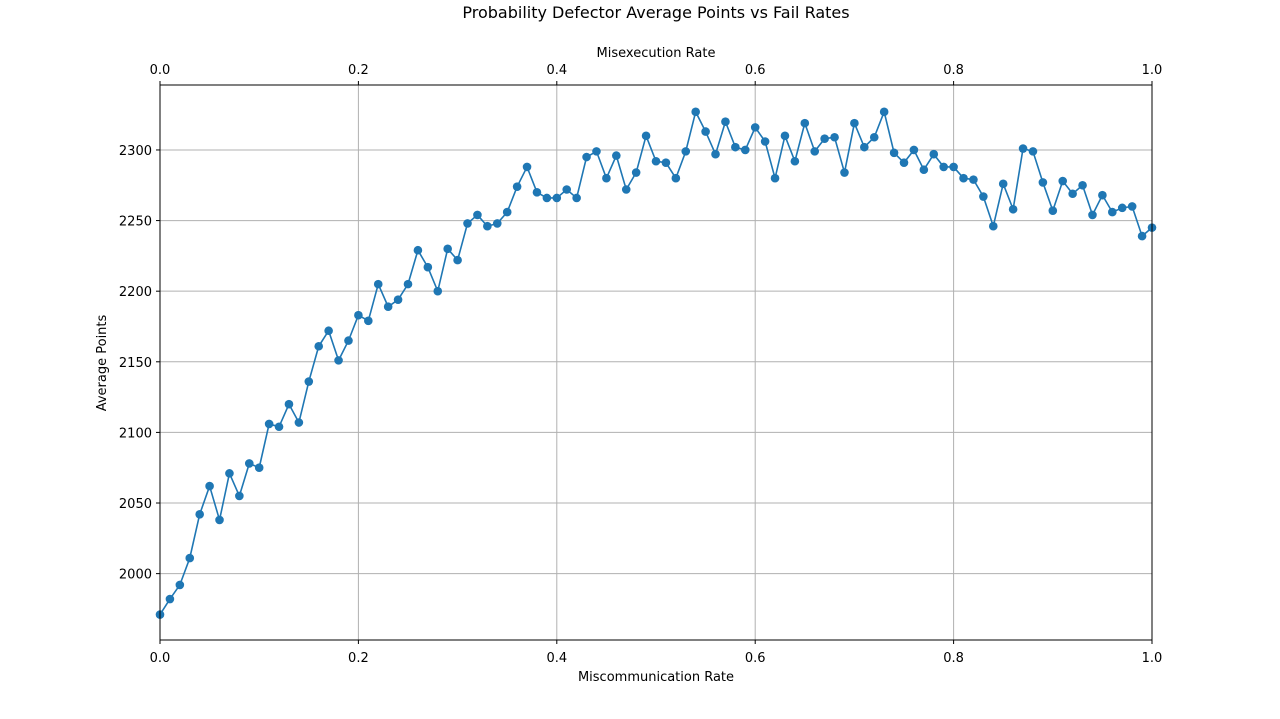  What do you see at coordinates (135, 292) in the screenshot?
I see `y-tick-label: 2200` at bounding box center [135, 292].